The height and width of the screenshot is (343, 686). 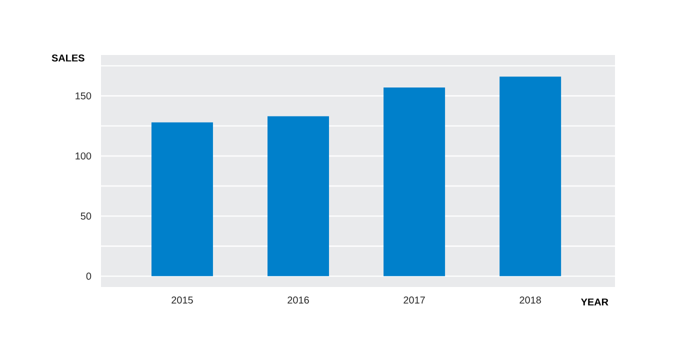 I want to click on y-axis-title: SALES, so click(x=68, y=58).